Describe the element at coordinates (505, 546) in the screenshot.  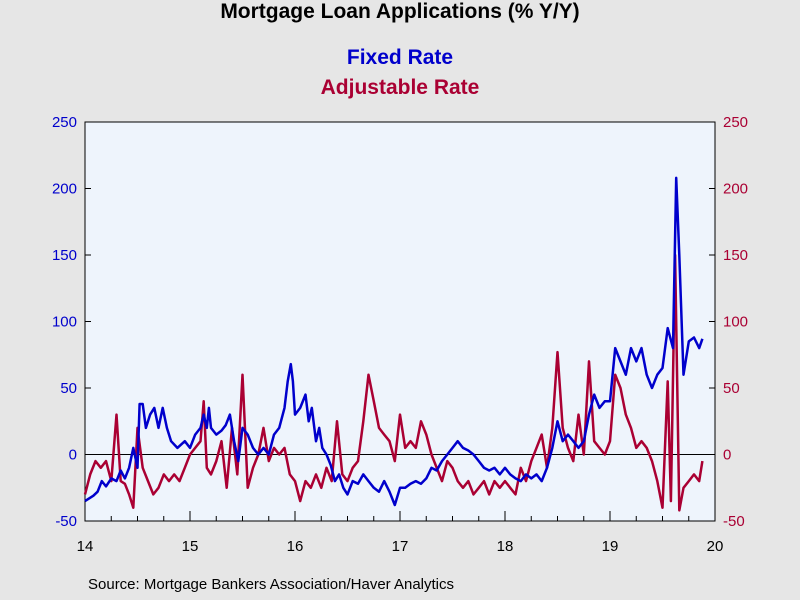
I see `x-tick-label: 18` at that location.